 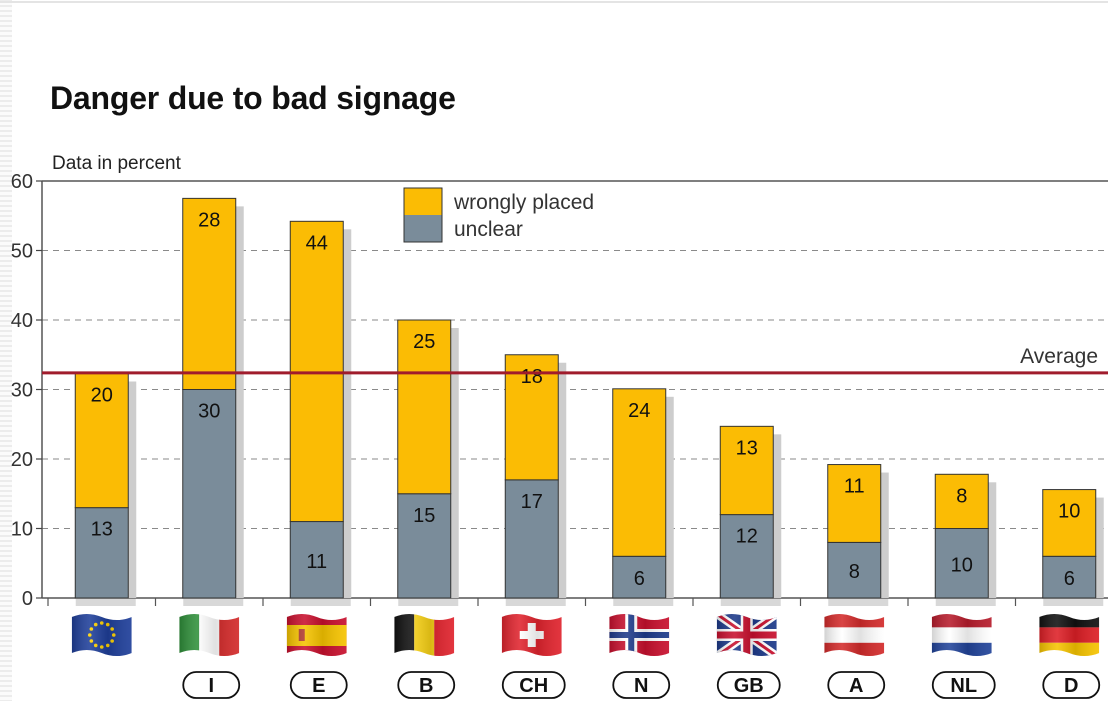 I want to click on bar-value-label-wrongly-placed: 11, so click(x=854, y=487).